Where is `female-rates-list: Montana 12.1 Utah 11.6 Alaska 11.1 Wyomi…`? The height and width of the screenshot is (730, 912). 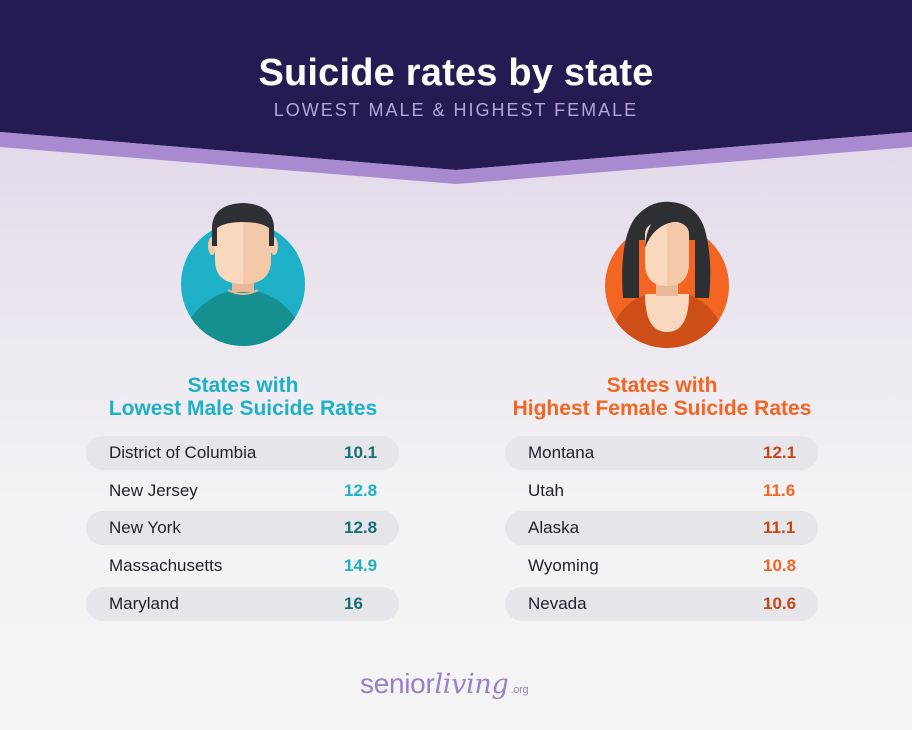
female-rates-list: Montana 12.1 Utah 11.6 Alaska 11.1 Wyomi… is located at coordinates (661, 530).